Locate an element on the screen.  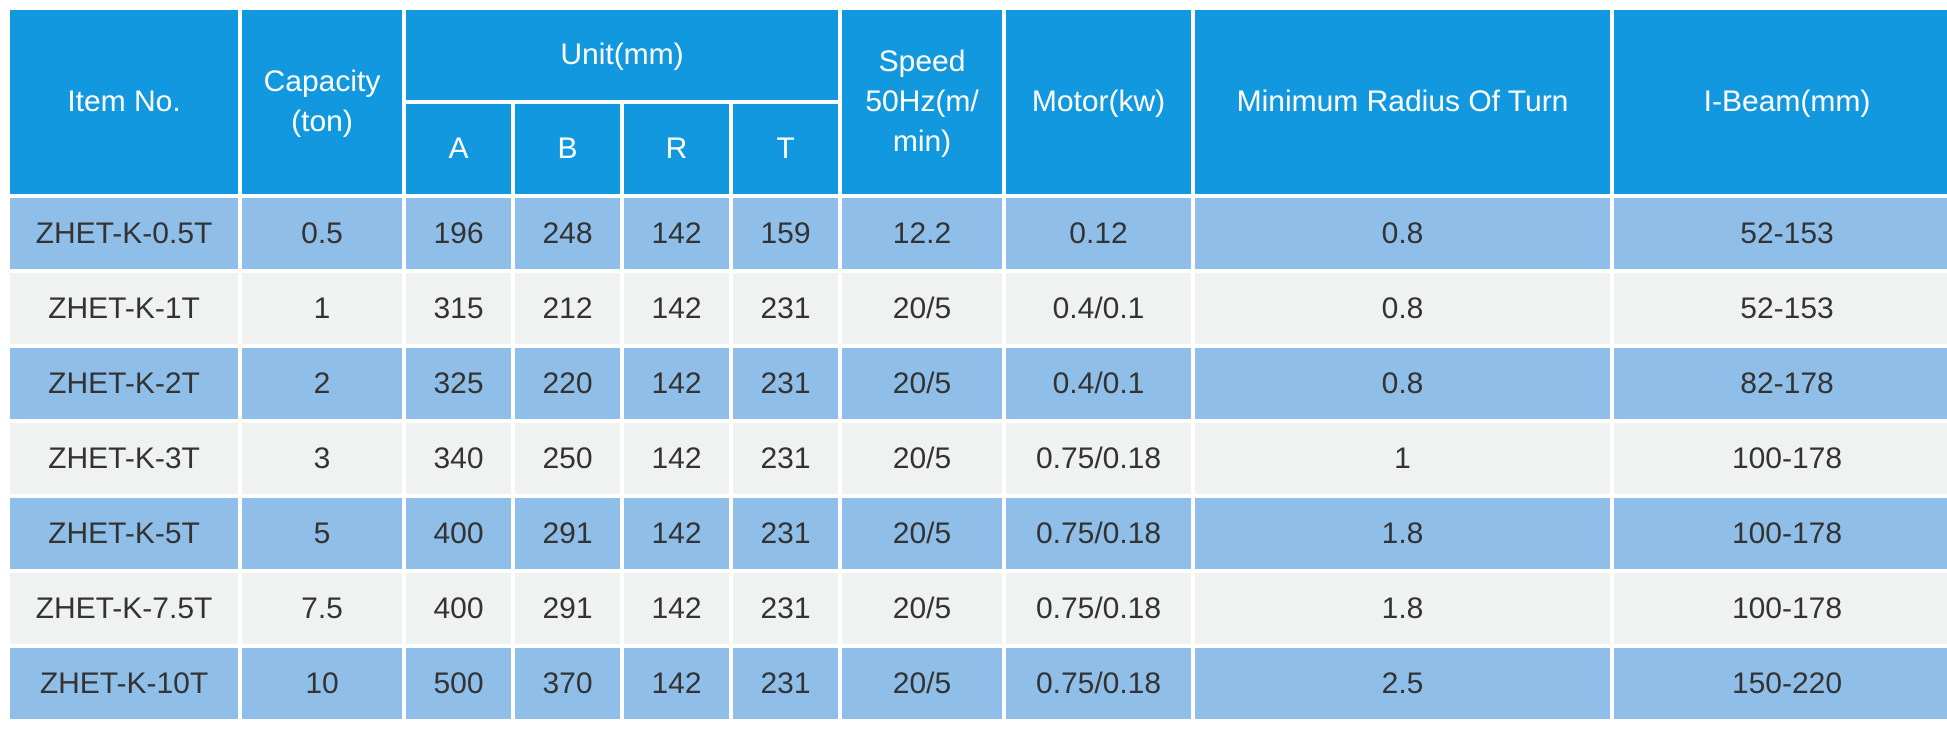
cell-b: 370 is located at coordinates (567, 683).